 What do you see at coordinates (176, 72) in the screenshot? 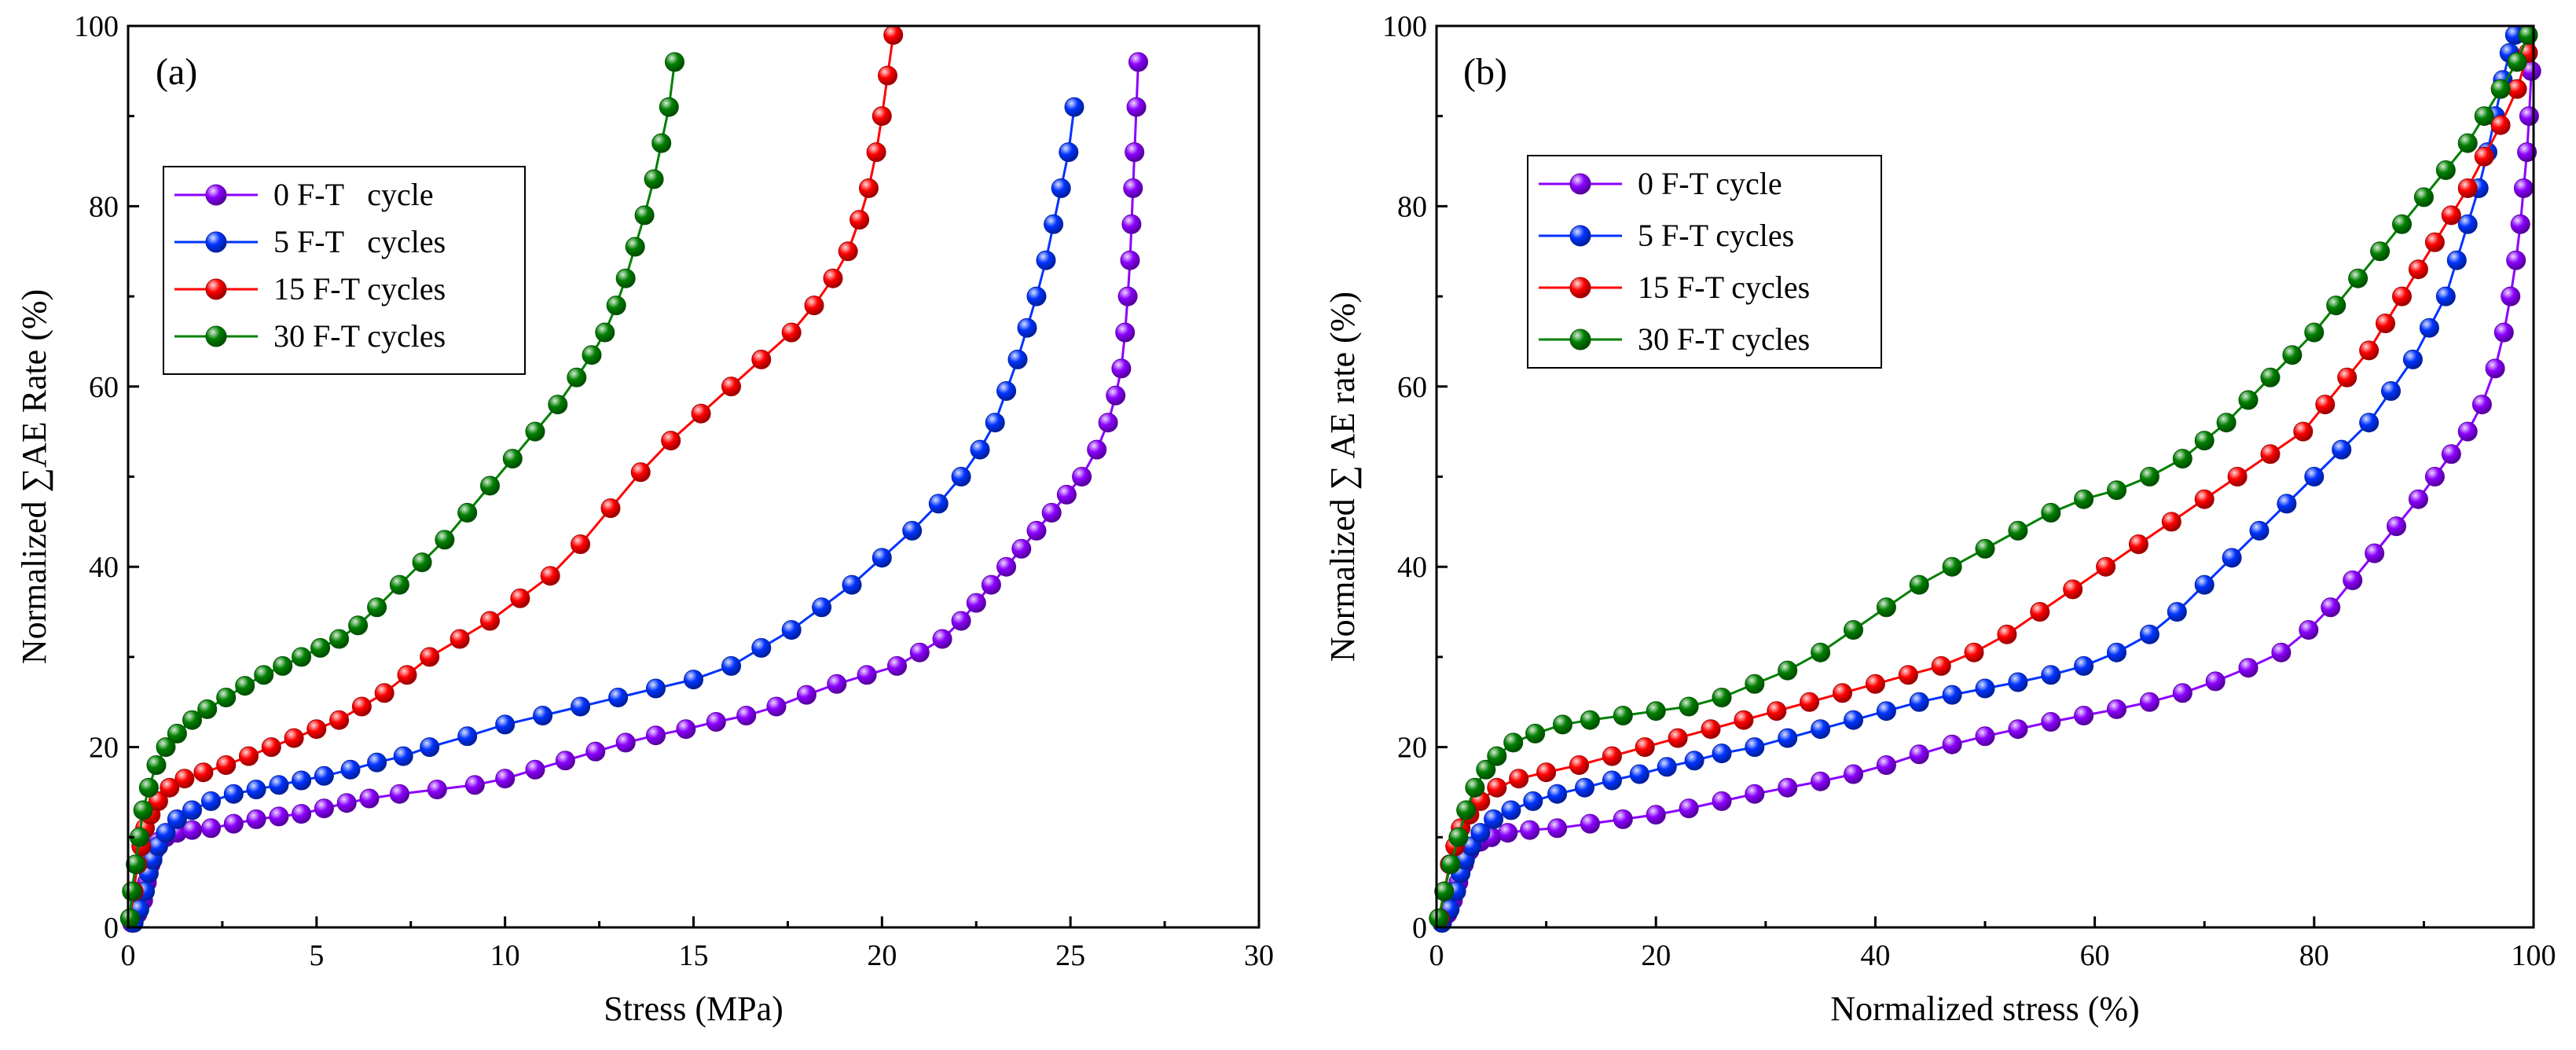
I see `panel-label: (a)` at bounding box center [176, 72].